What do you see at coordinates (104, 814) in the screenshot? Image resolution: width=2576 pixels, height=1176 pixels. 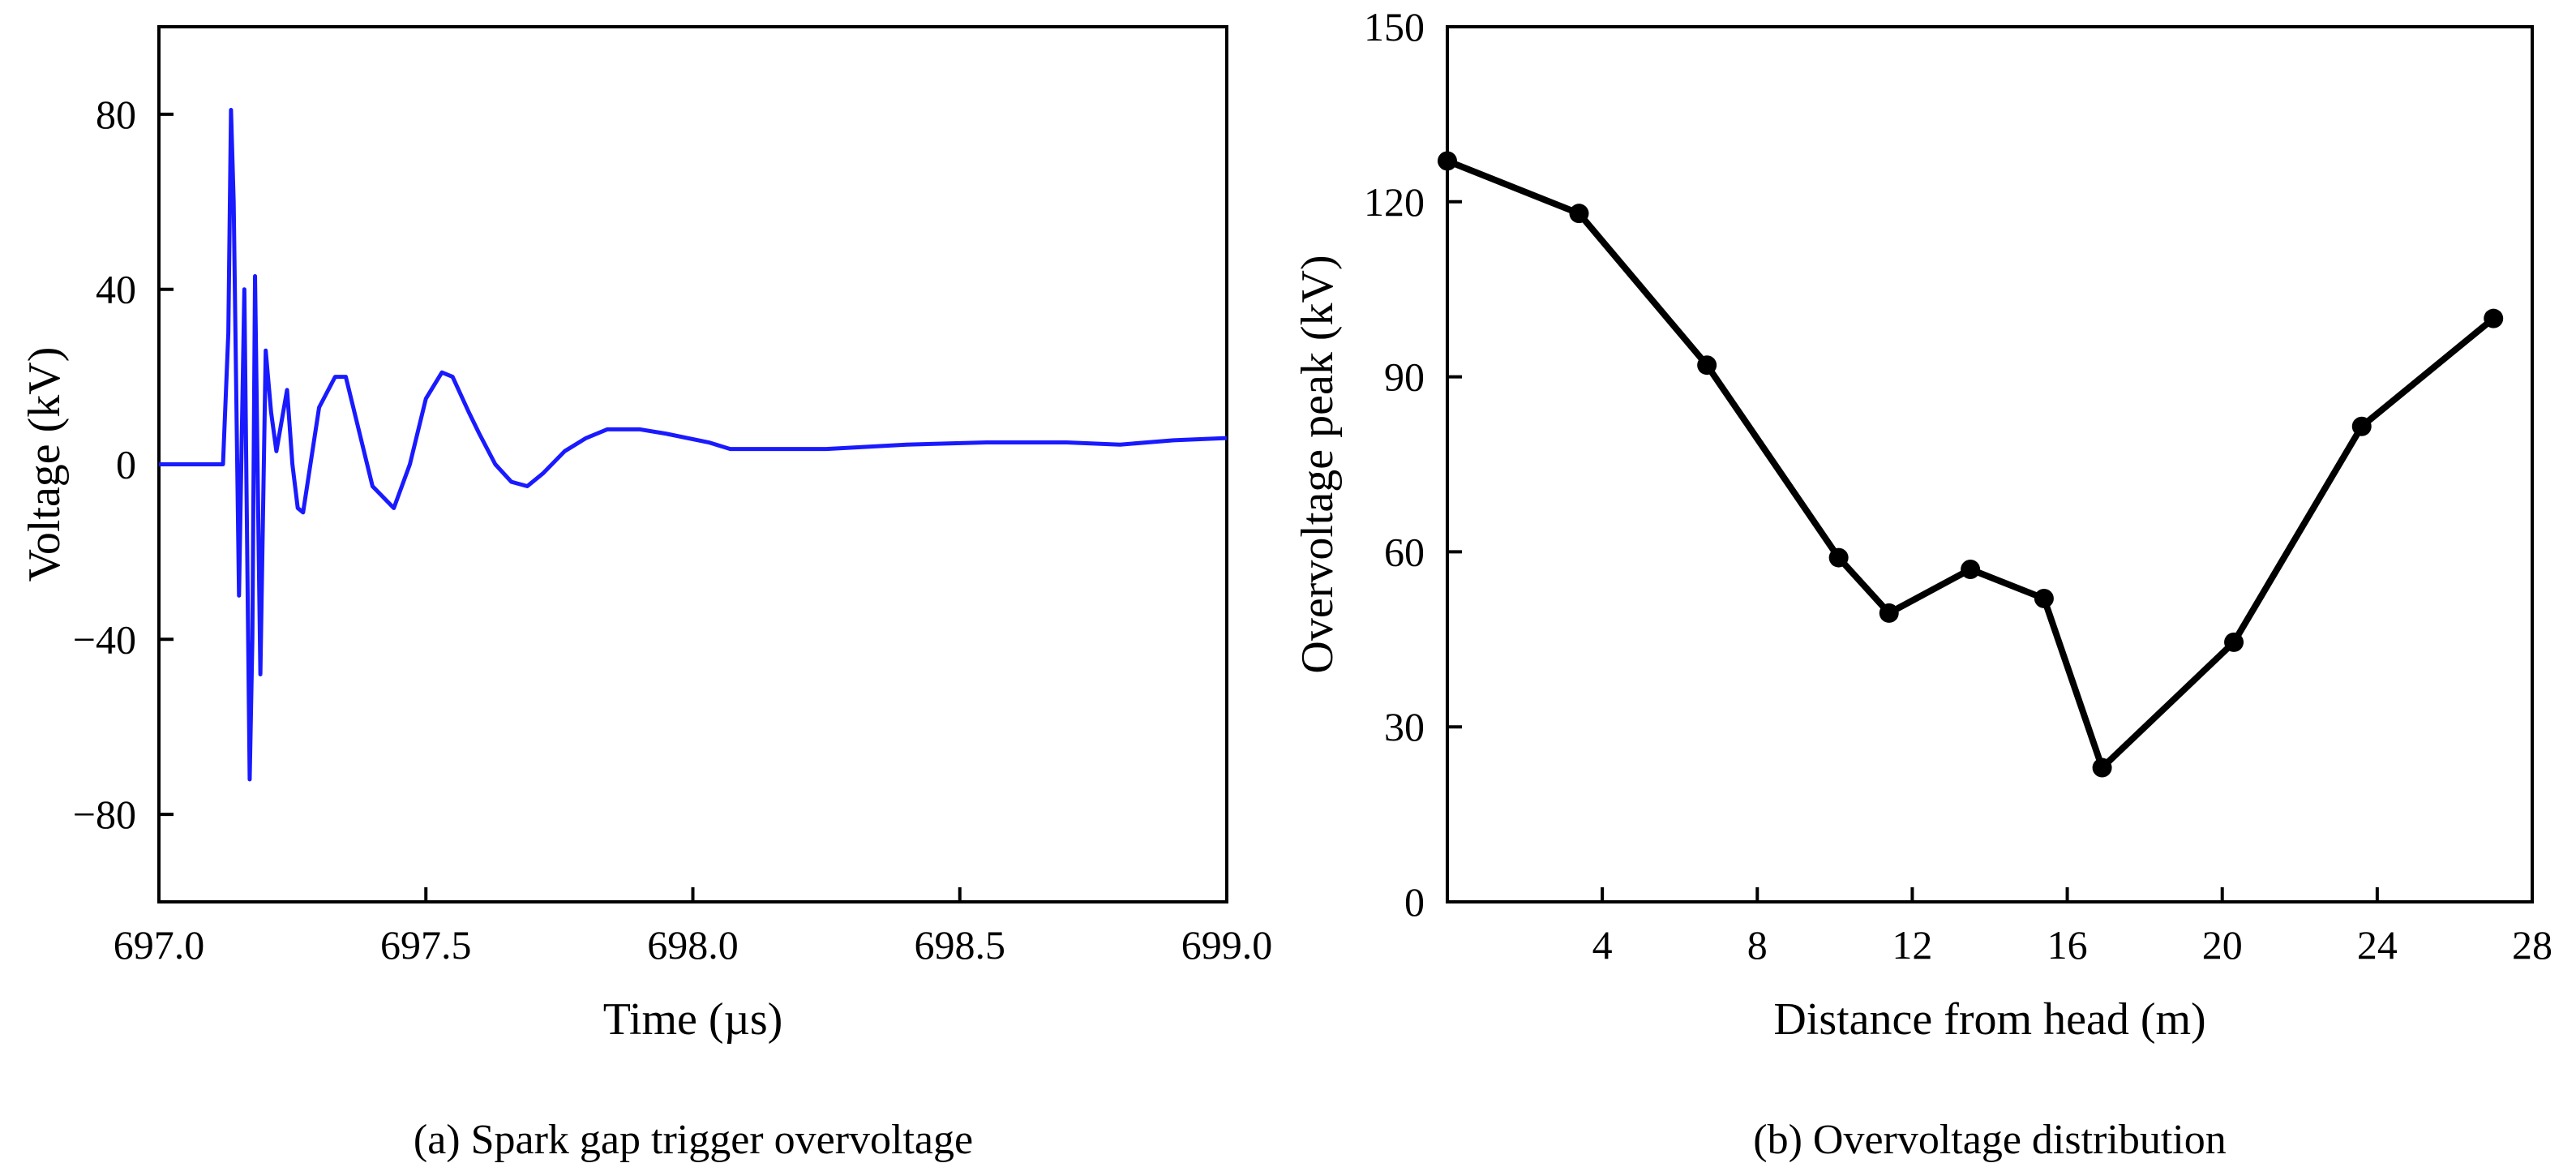 I see `panel-a-y-tick-label: −80` at bounding box center [104, 814].